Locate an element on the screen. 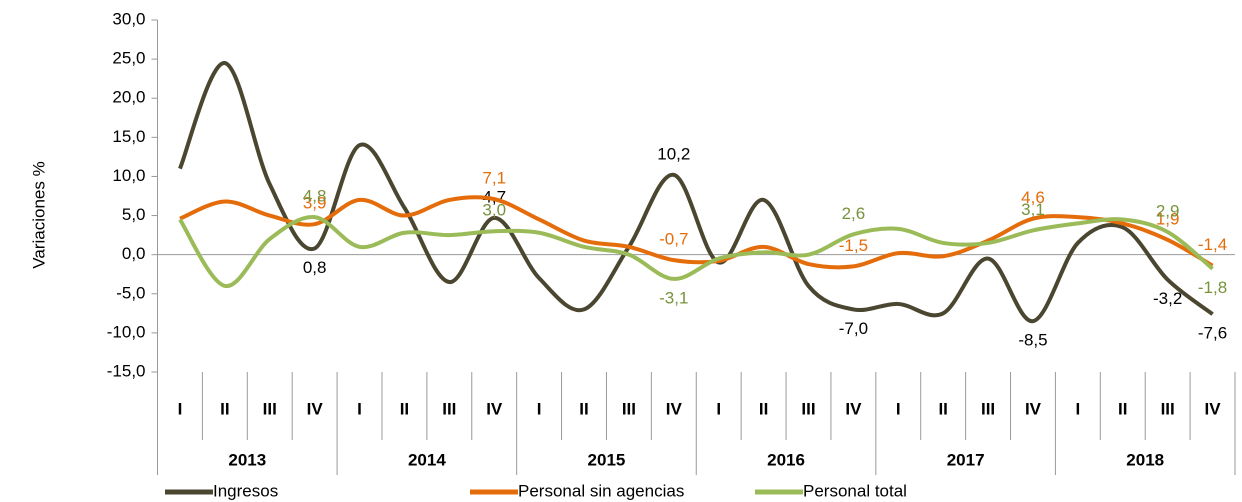 The width and height of the screenshot is (1242, 502). data-label: 10,2 is located at coordinates (673, 153).